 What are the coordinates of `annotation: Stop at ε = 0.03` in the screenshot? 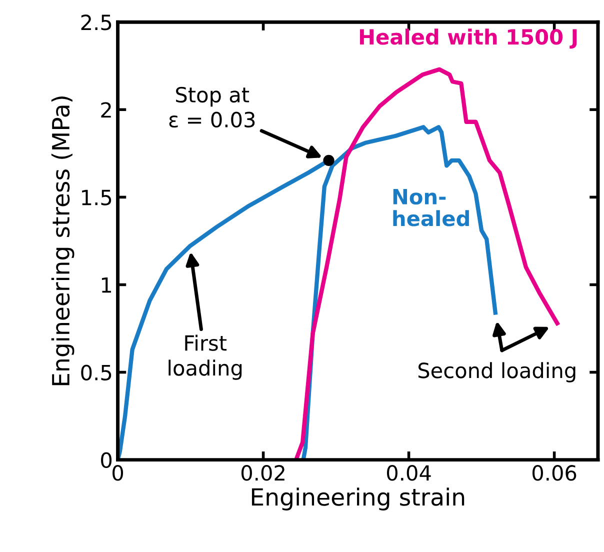 It's located at (212, 107).